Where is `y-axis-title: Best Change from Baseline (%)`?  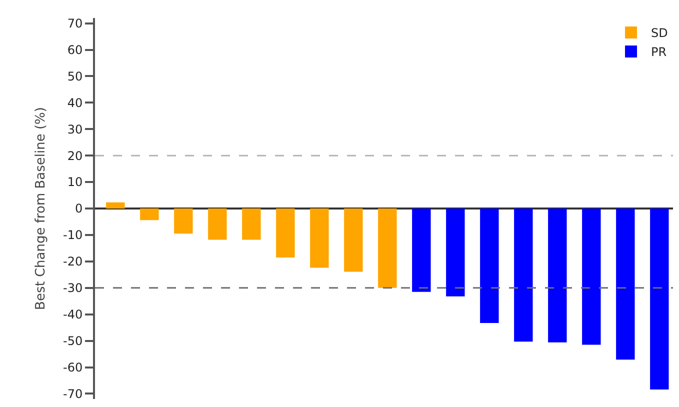 y-axis-title: Best Change from Baseline (%) is located at coordinates (40, 208).